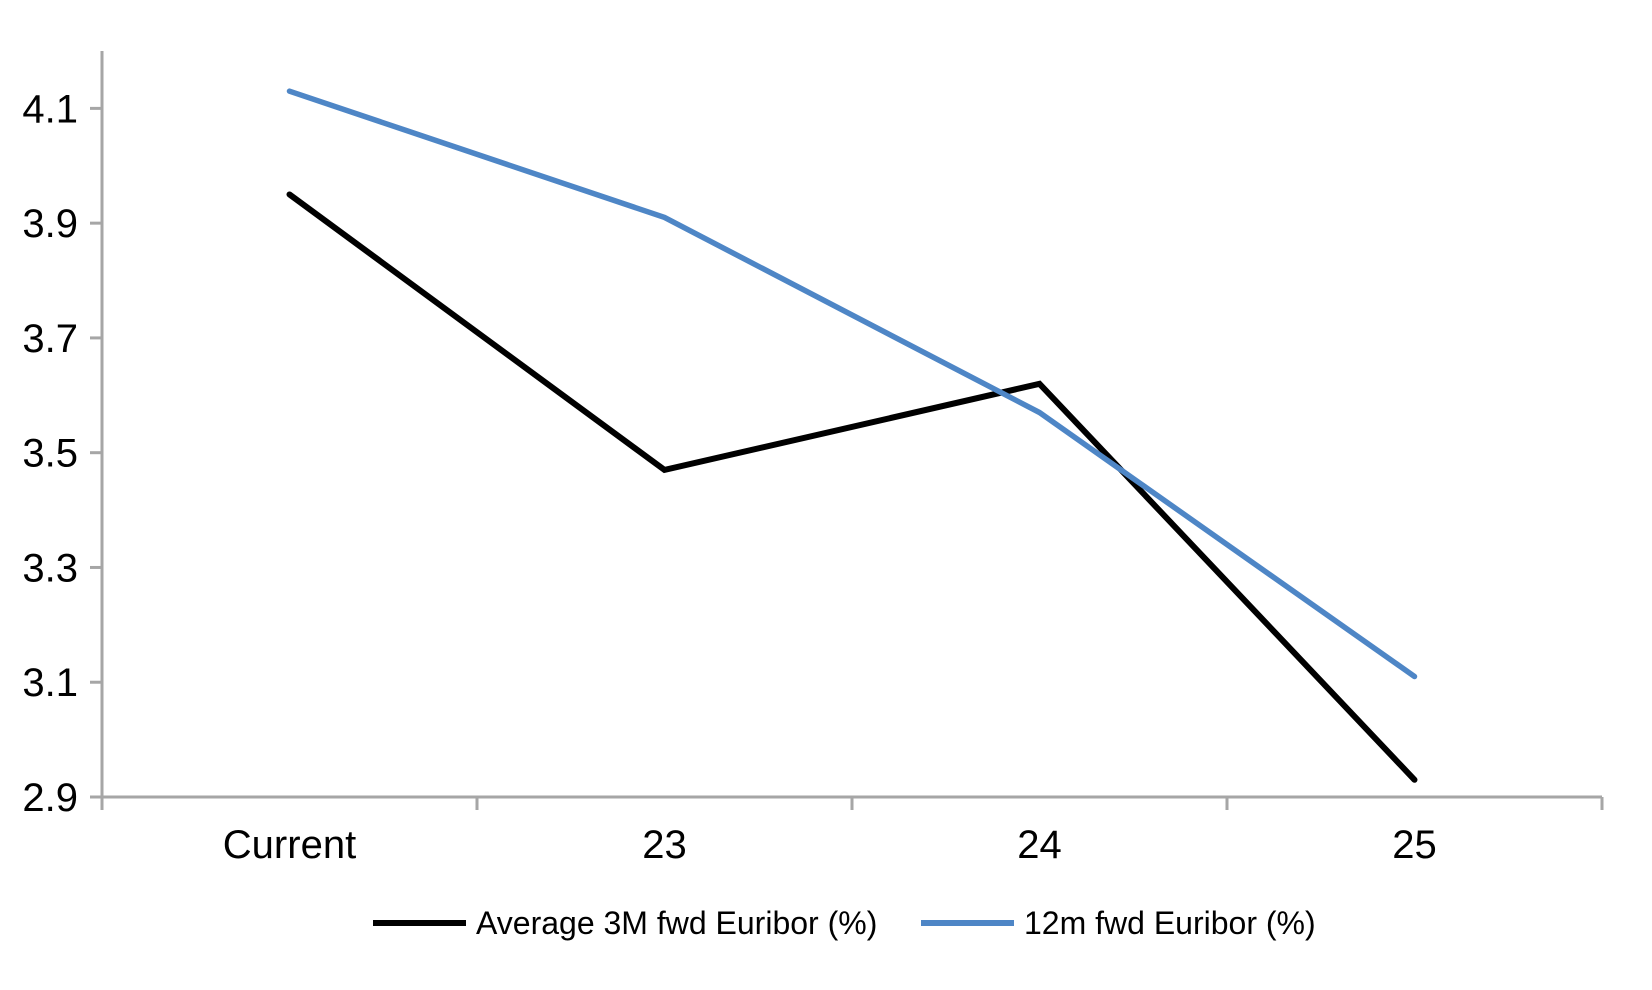 Image resolution: width=1652 pixels, height=990 pixels. Describe the element at coordinates (830, 845) in the screenshot. I see `x-axis-labels: Current 23 24 25` at that location.